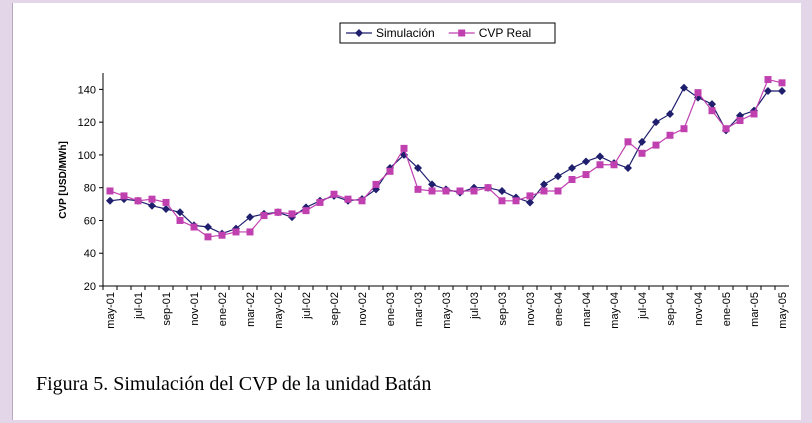 The width and height of the screenshot is (812, 423). I want to click on x-tick-label: nov-04, so click(699, 309).